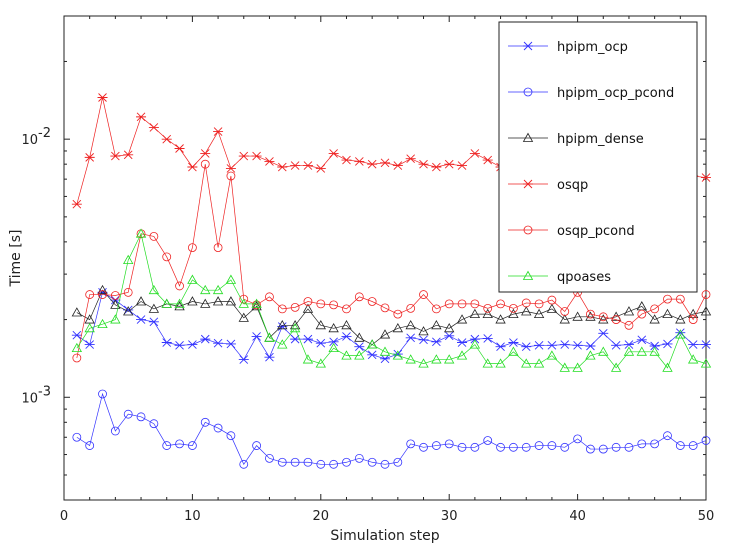 The width and height of the screenshot is (731, 548). Describe the element at coordinates (577, 516) in the screenshot. I see `x-tick-label: 40` at that location.